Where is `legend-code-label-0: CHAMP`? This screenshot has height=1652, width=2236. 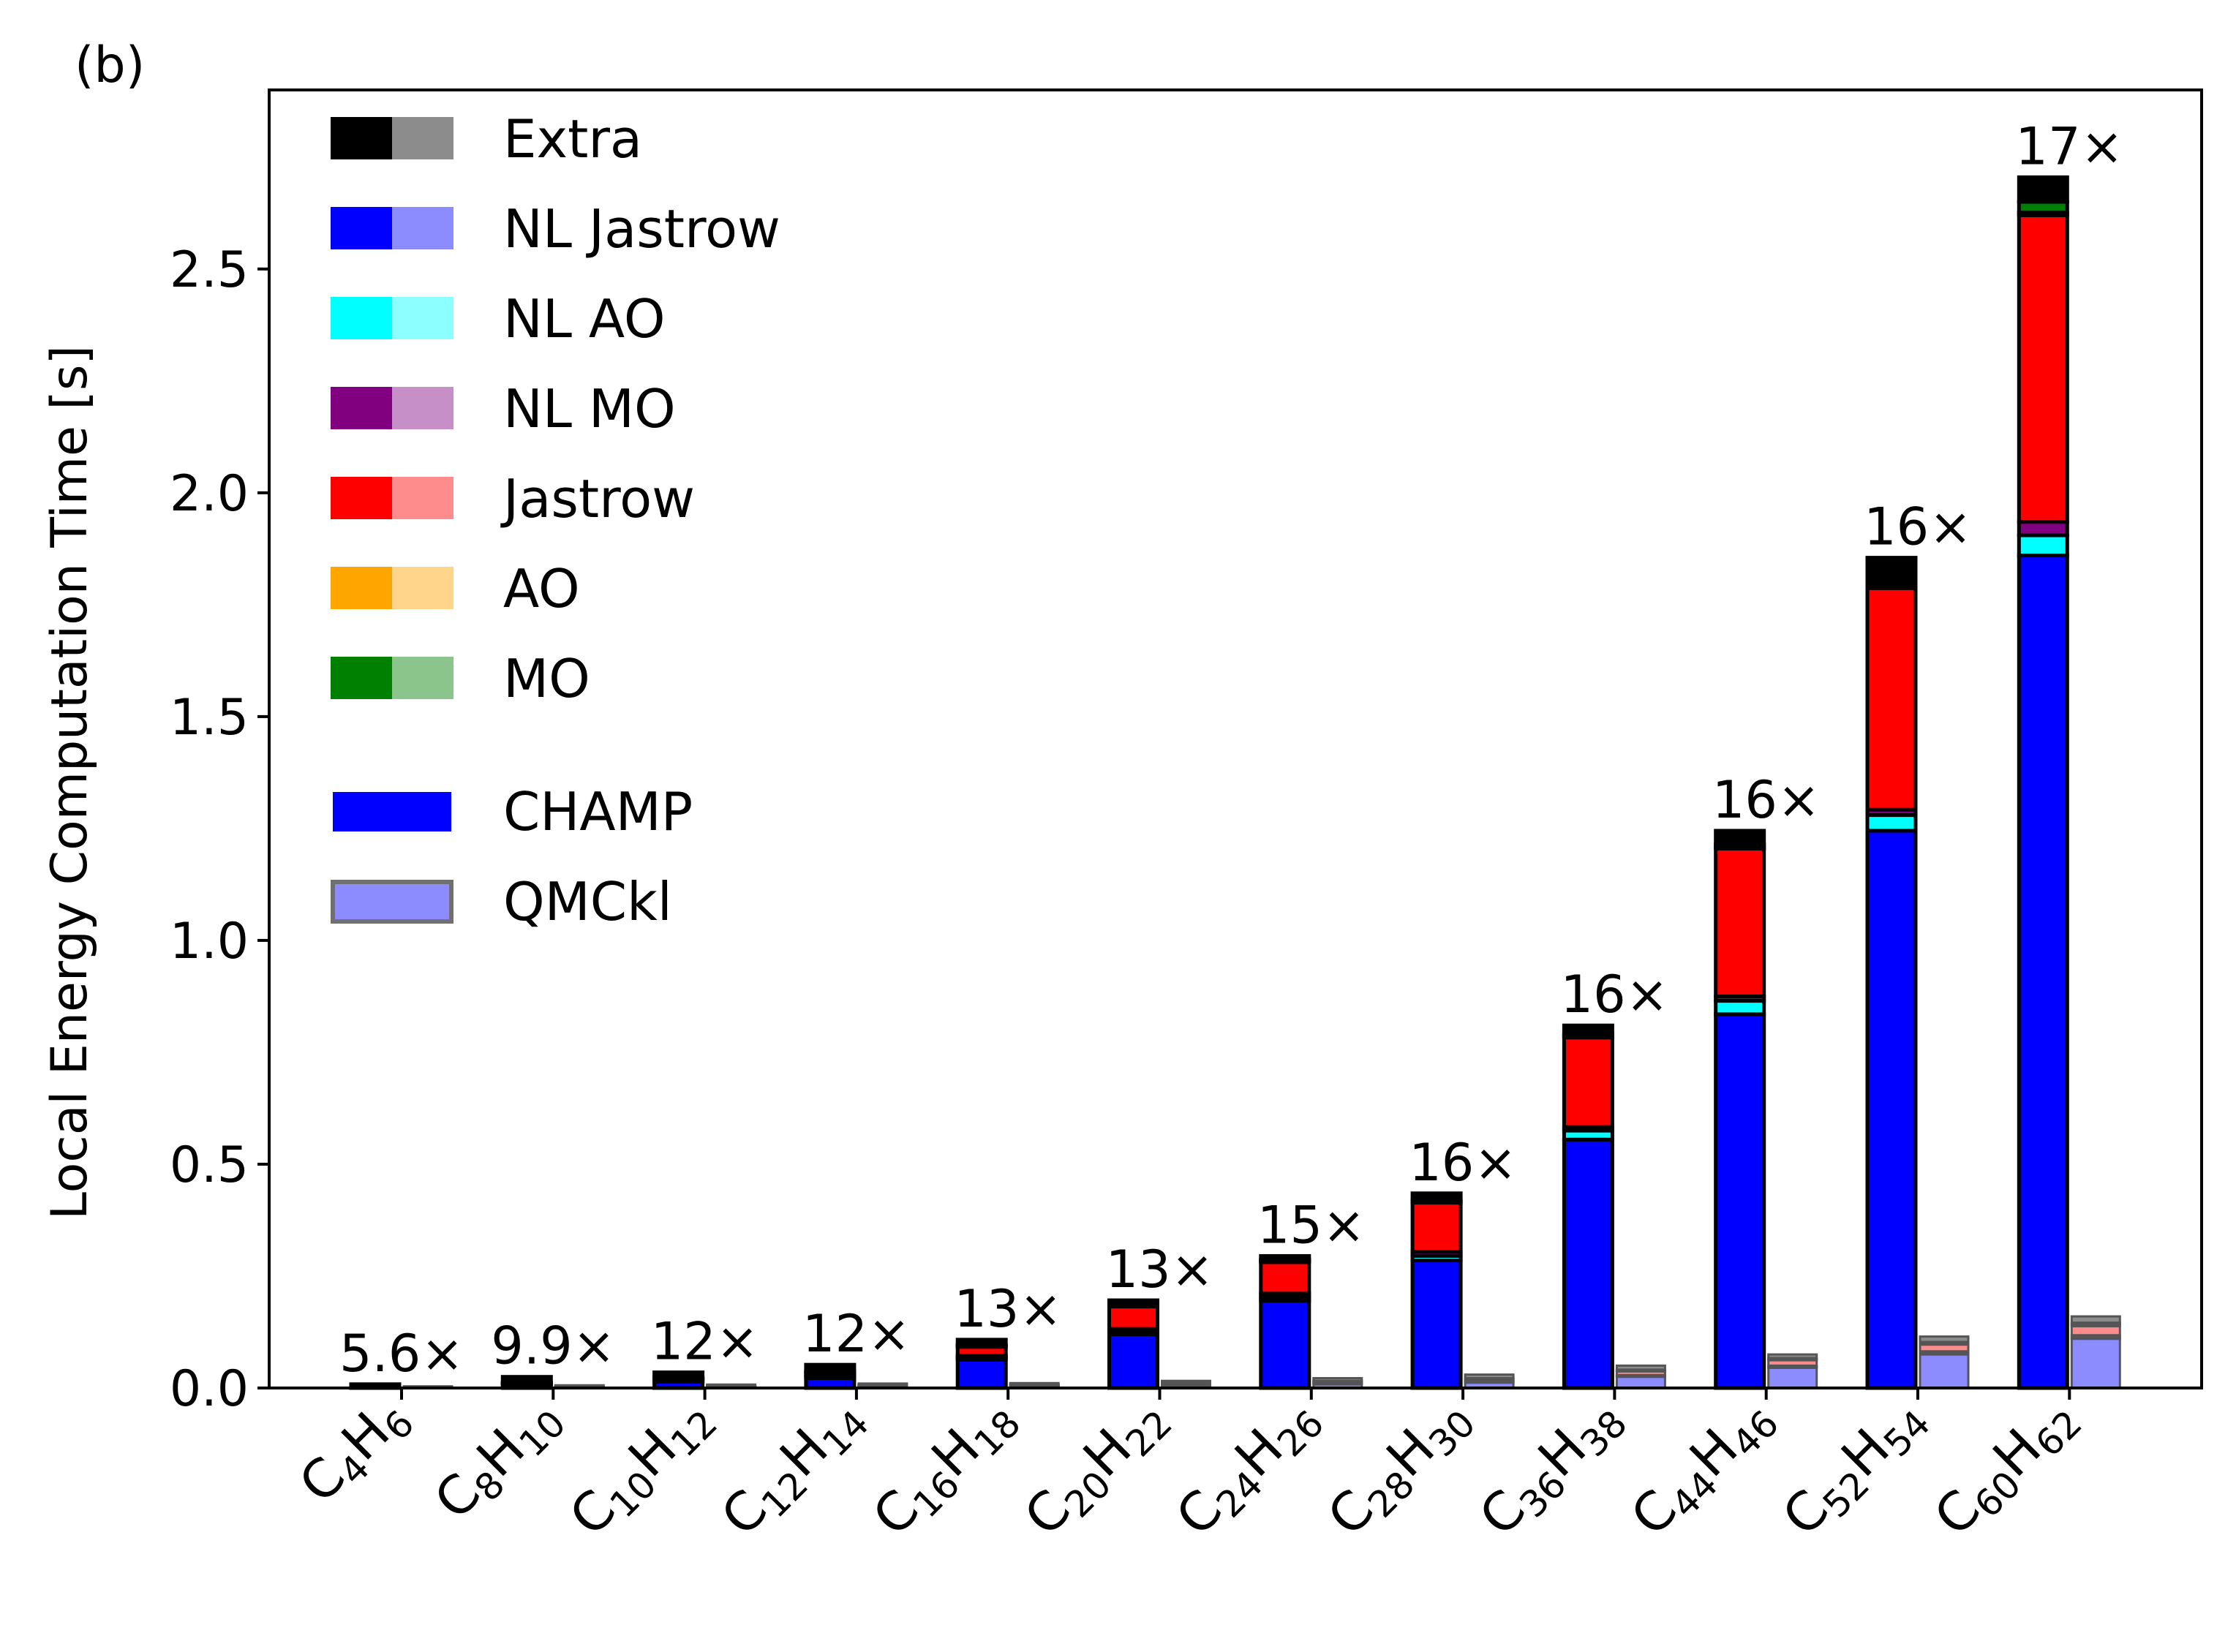
legend-code-label-0: CHAMP is located at coordinates (598, 812).